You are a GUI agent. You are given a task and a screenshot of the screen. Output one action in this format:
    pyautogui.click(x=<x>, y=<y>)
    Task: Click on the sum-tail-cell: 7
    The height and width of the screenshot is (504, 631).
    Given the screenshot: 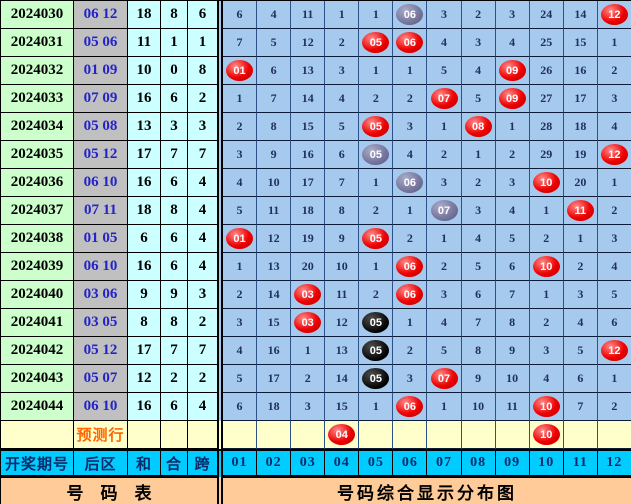 What is the action you would take?
    pyautogui.click(x=174, y=351)
    